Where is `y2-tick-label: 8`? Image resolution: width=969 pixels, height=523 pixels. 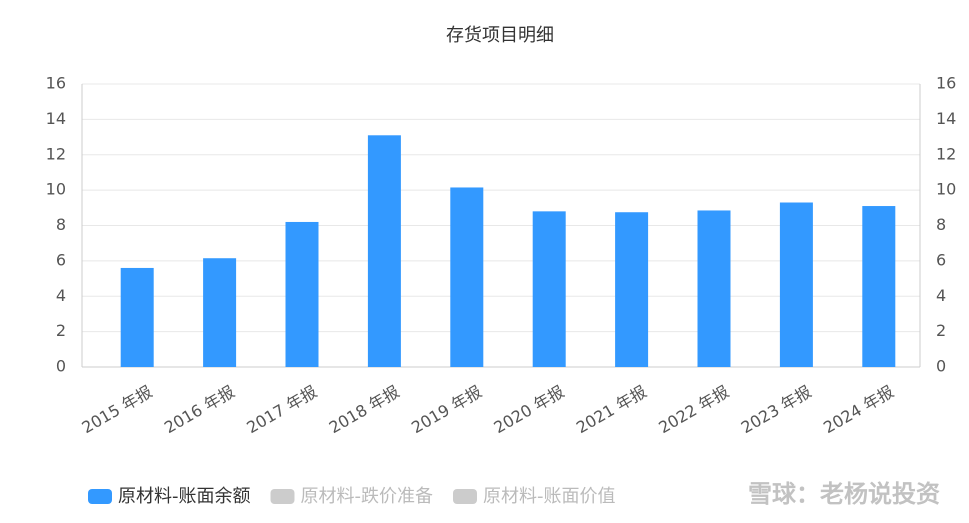 y2-tick-label: 8 is located at coordinates (941, 224).